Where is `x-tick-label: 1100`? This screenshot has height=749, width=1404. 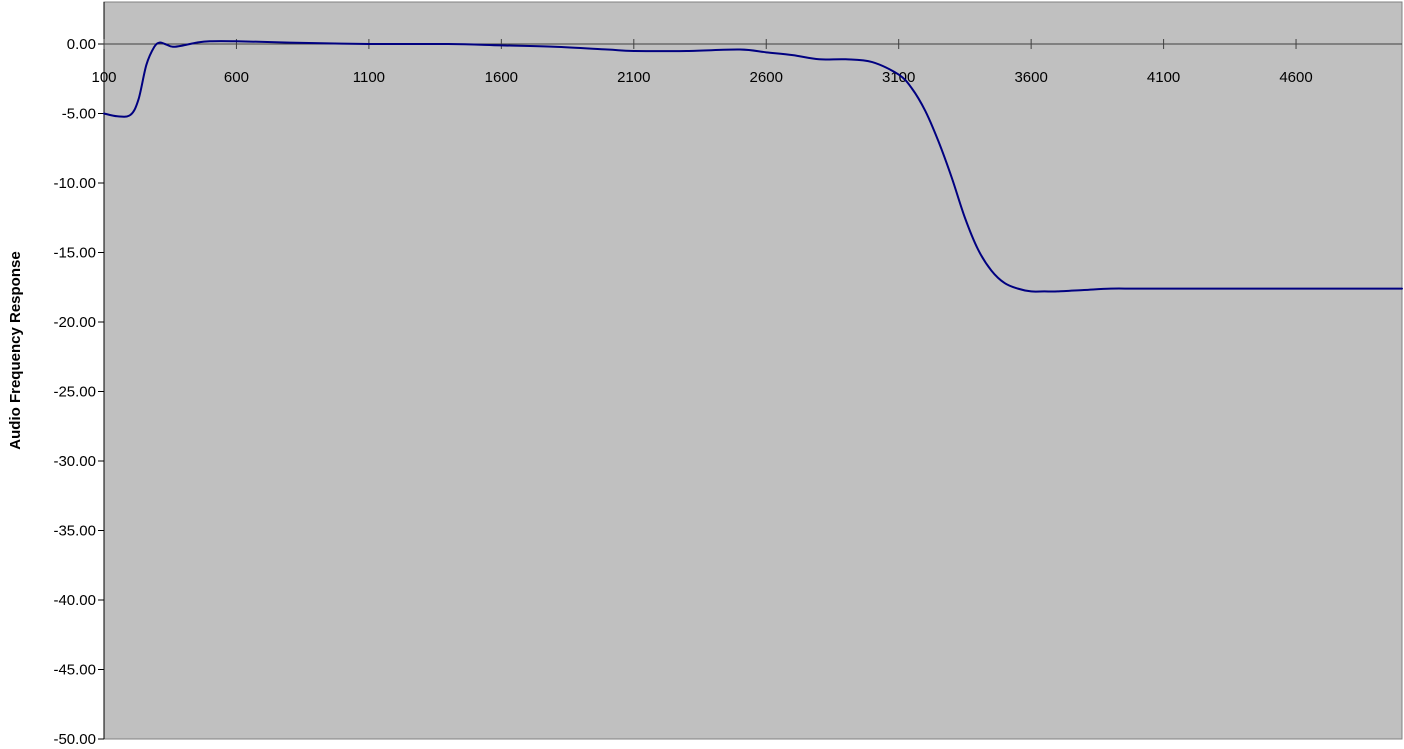
x-tick-label: 1100 is located at coordinates (369, 77).